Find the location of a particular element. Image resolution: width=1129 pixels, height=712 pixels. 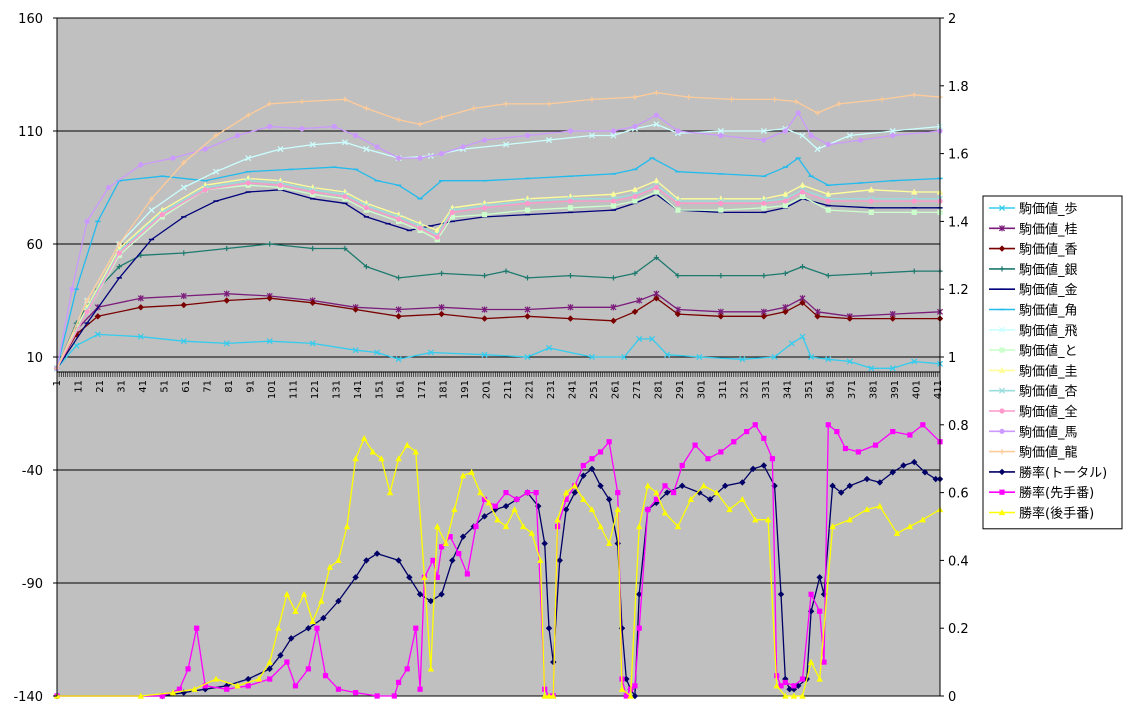

x-tick-label: 271 is located at coordinates (637, 389).